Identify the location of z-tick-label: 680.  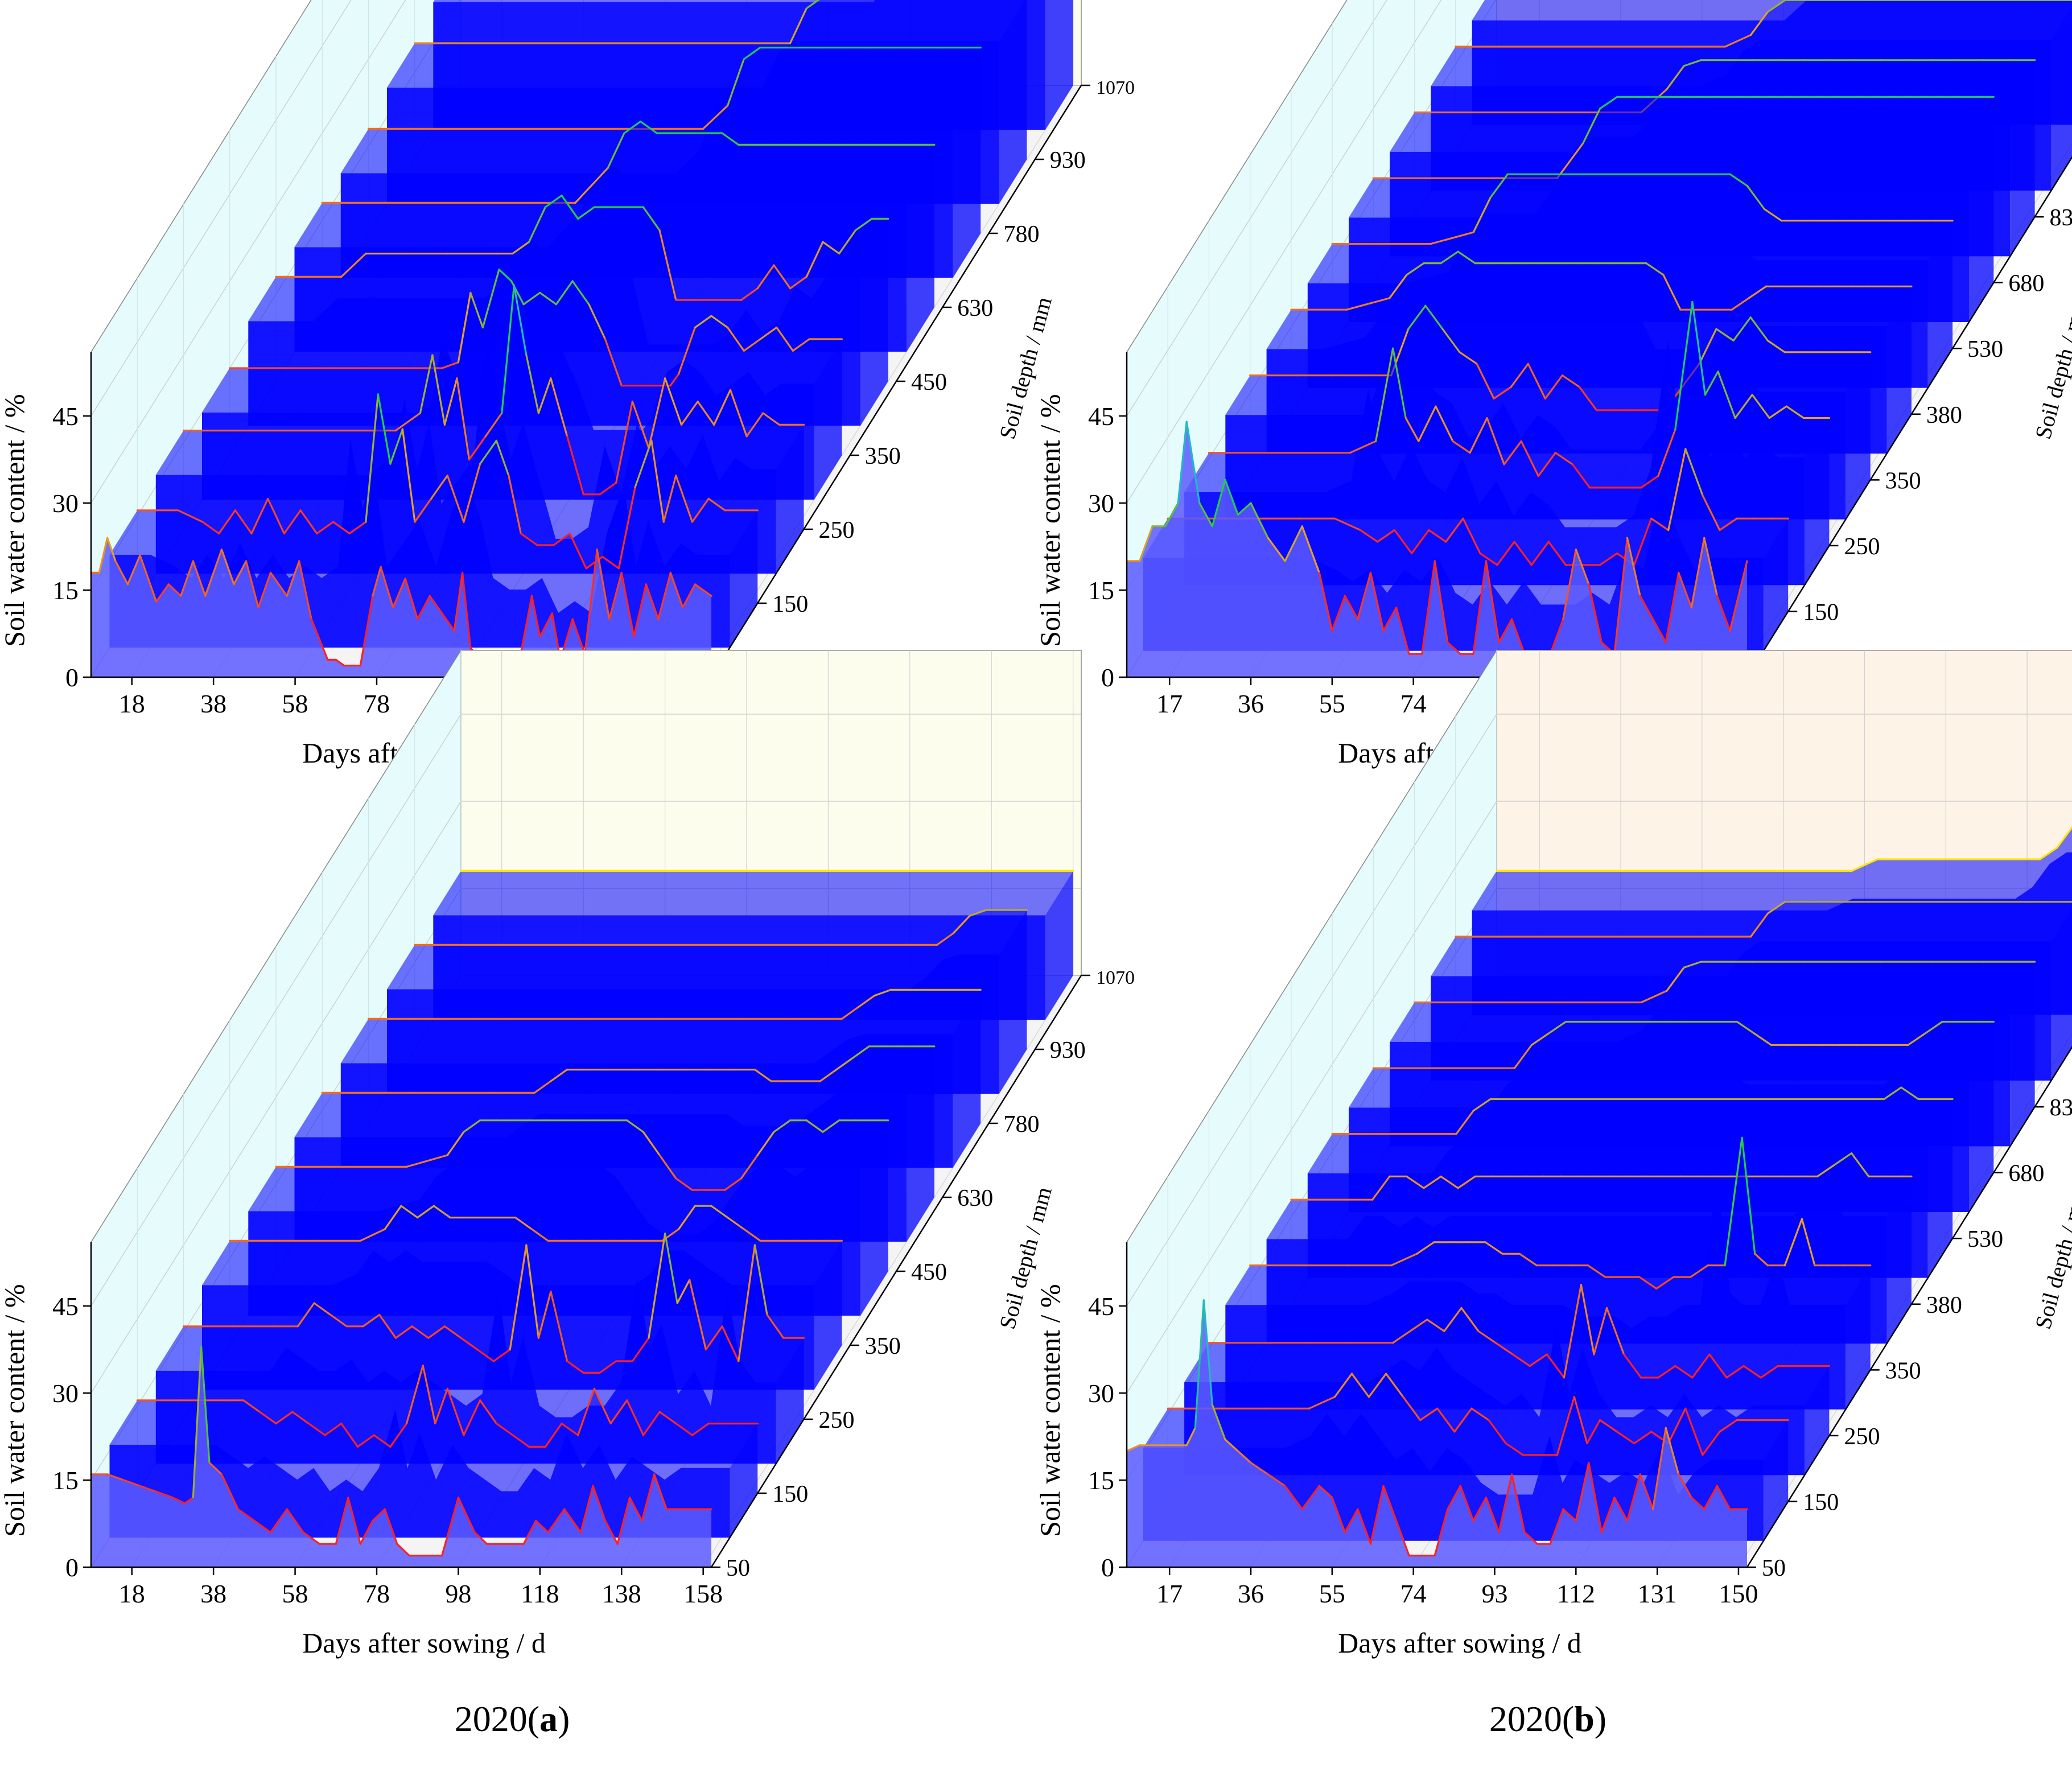
(2026, 1174).